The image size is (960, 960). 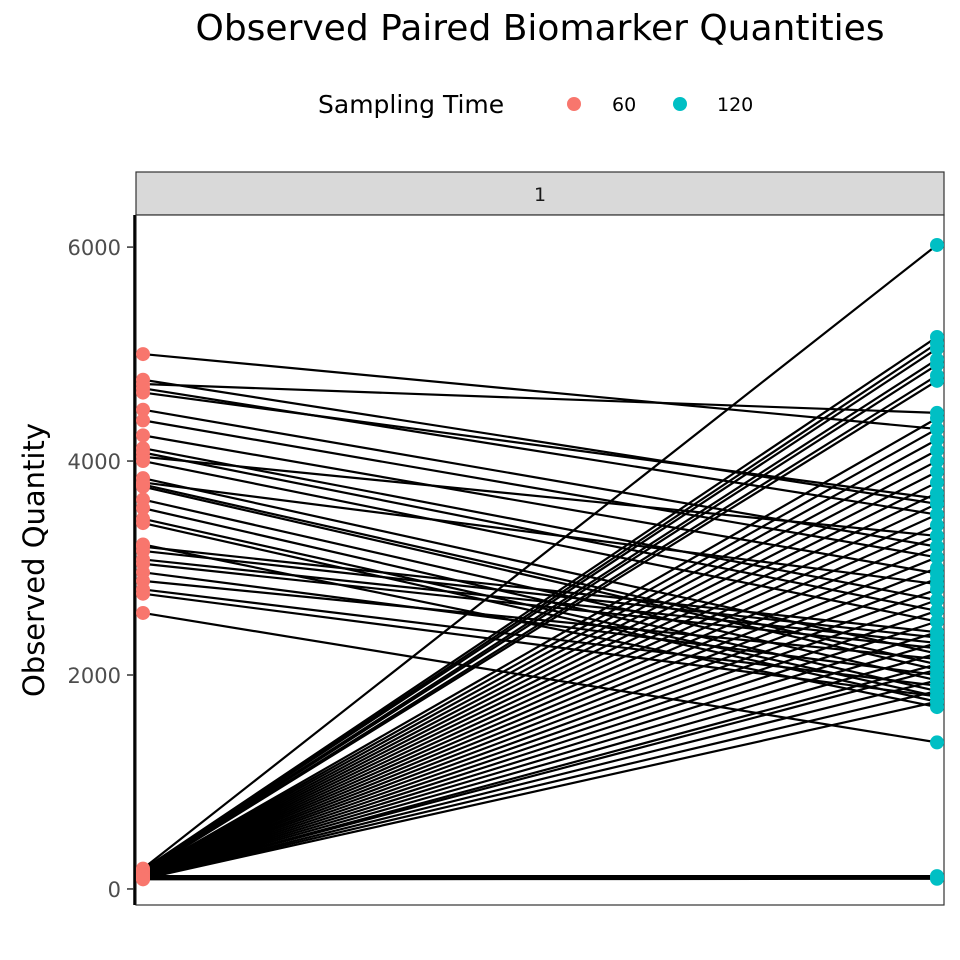 What do you see at coordinates (94, 248) in the screenshot?
I see `y-tick-label: 6000` at bounding box center [94, 248].